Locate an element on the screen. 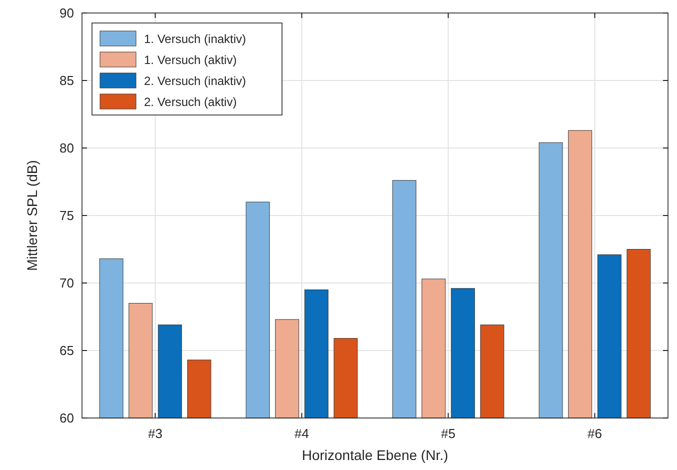 The height and width of the screenshot is (470, 677). y-axis-title: Mittlerer SPL (dB) is located at coordinates (32, 215).